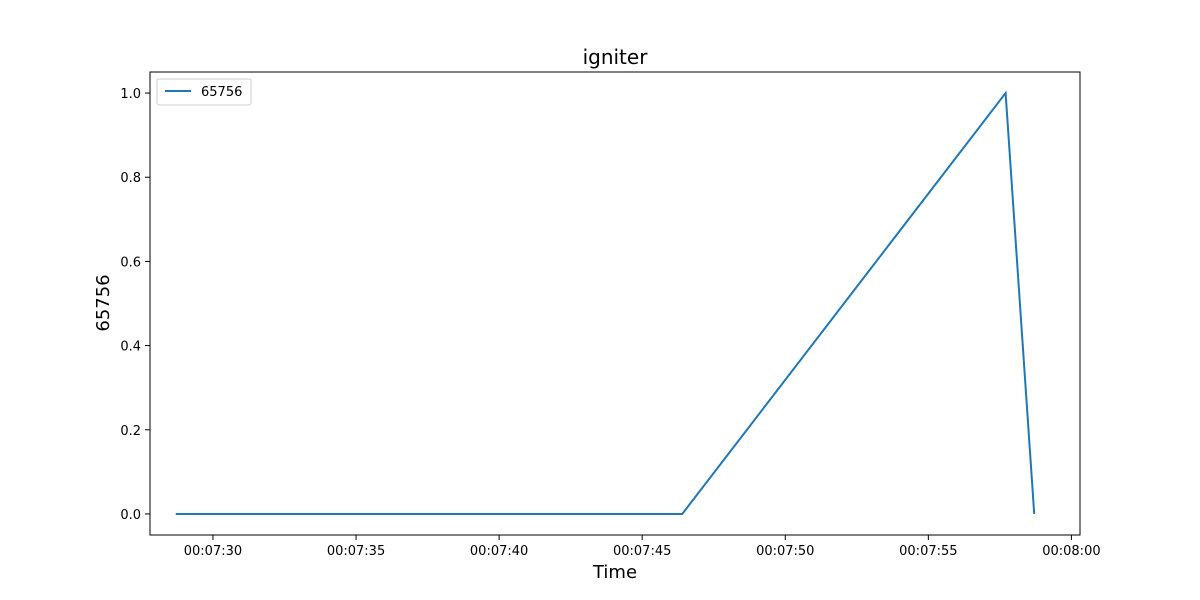  What do you see at coordinates (130, 94) in the screenshot?
I see `y-tick-label: 1.0` at bounding box center [130, 94].